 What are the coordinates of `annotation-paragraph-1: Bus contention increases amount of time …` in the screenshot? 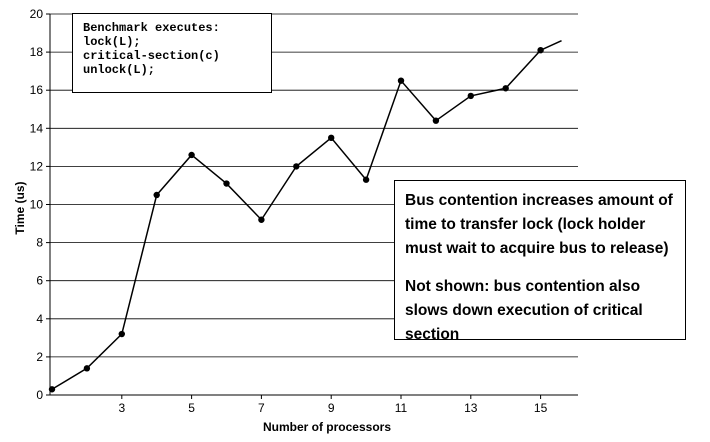 It's located at (539, 224).